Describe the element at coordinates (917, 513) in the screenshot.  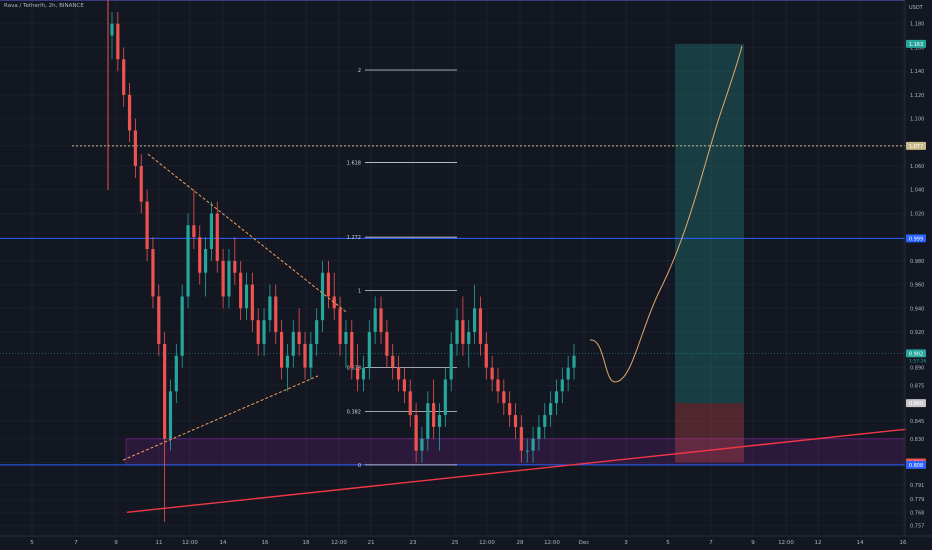
I see `price-tick-label: 0.768` at that location.